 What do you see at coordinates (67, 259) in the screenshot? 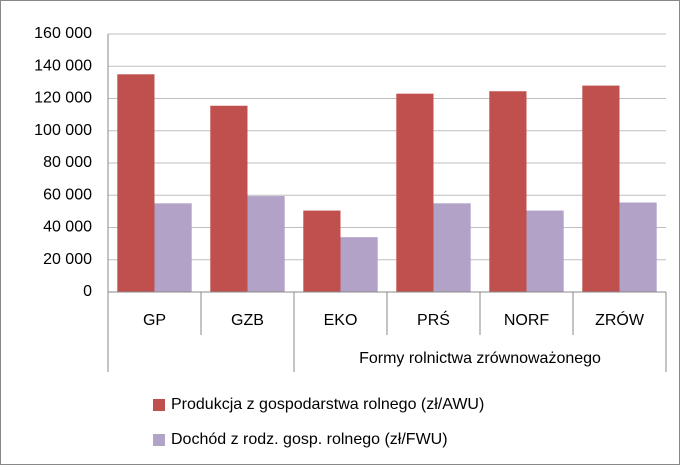
I see `y-tick-label: 20 000` at bounding box center [67, 259].